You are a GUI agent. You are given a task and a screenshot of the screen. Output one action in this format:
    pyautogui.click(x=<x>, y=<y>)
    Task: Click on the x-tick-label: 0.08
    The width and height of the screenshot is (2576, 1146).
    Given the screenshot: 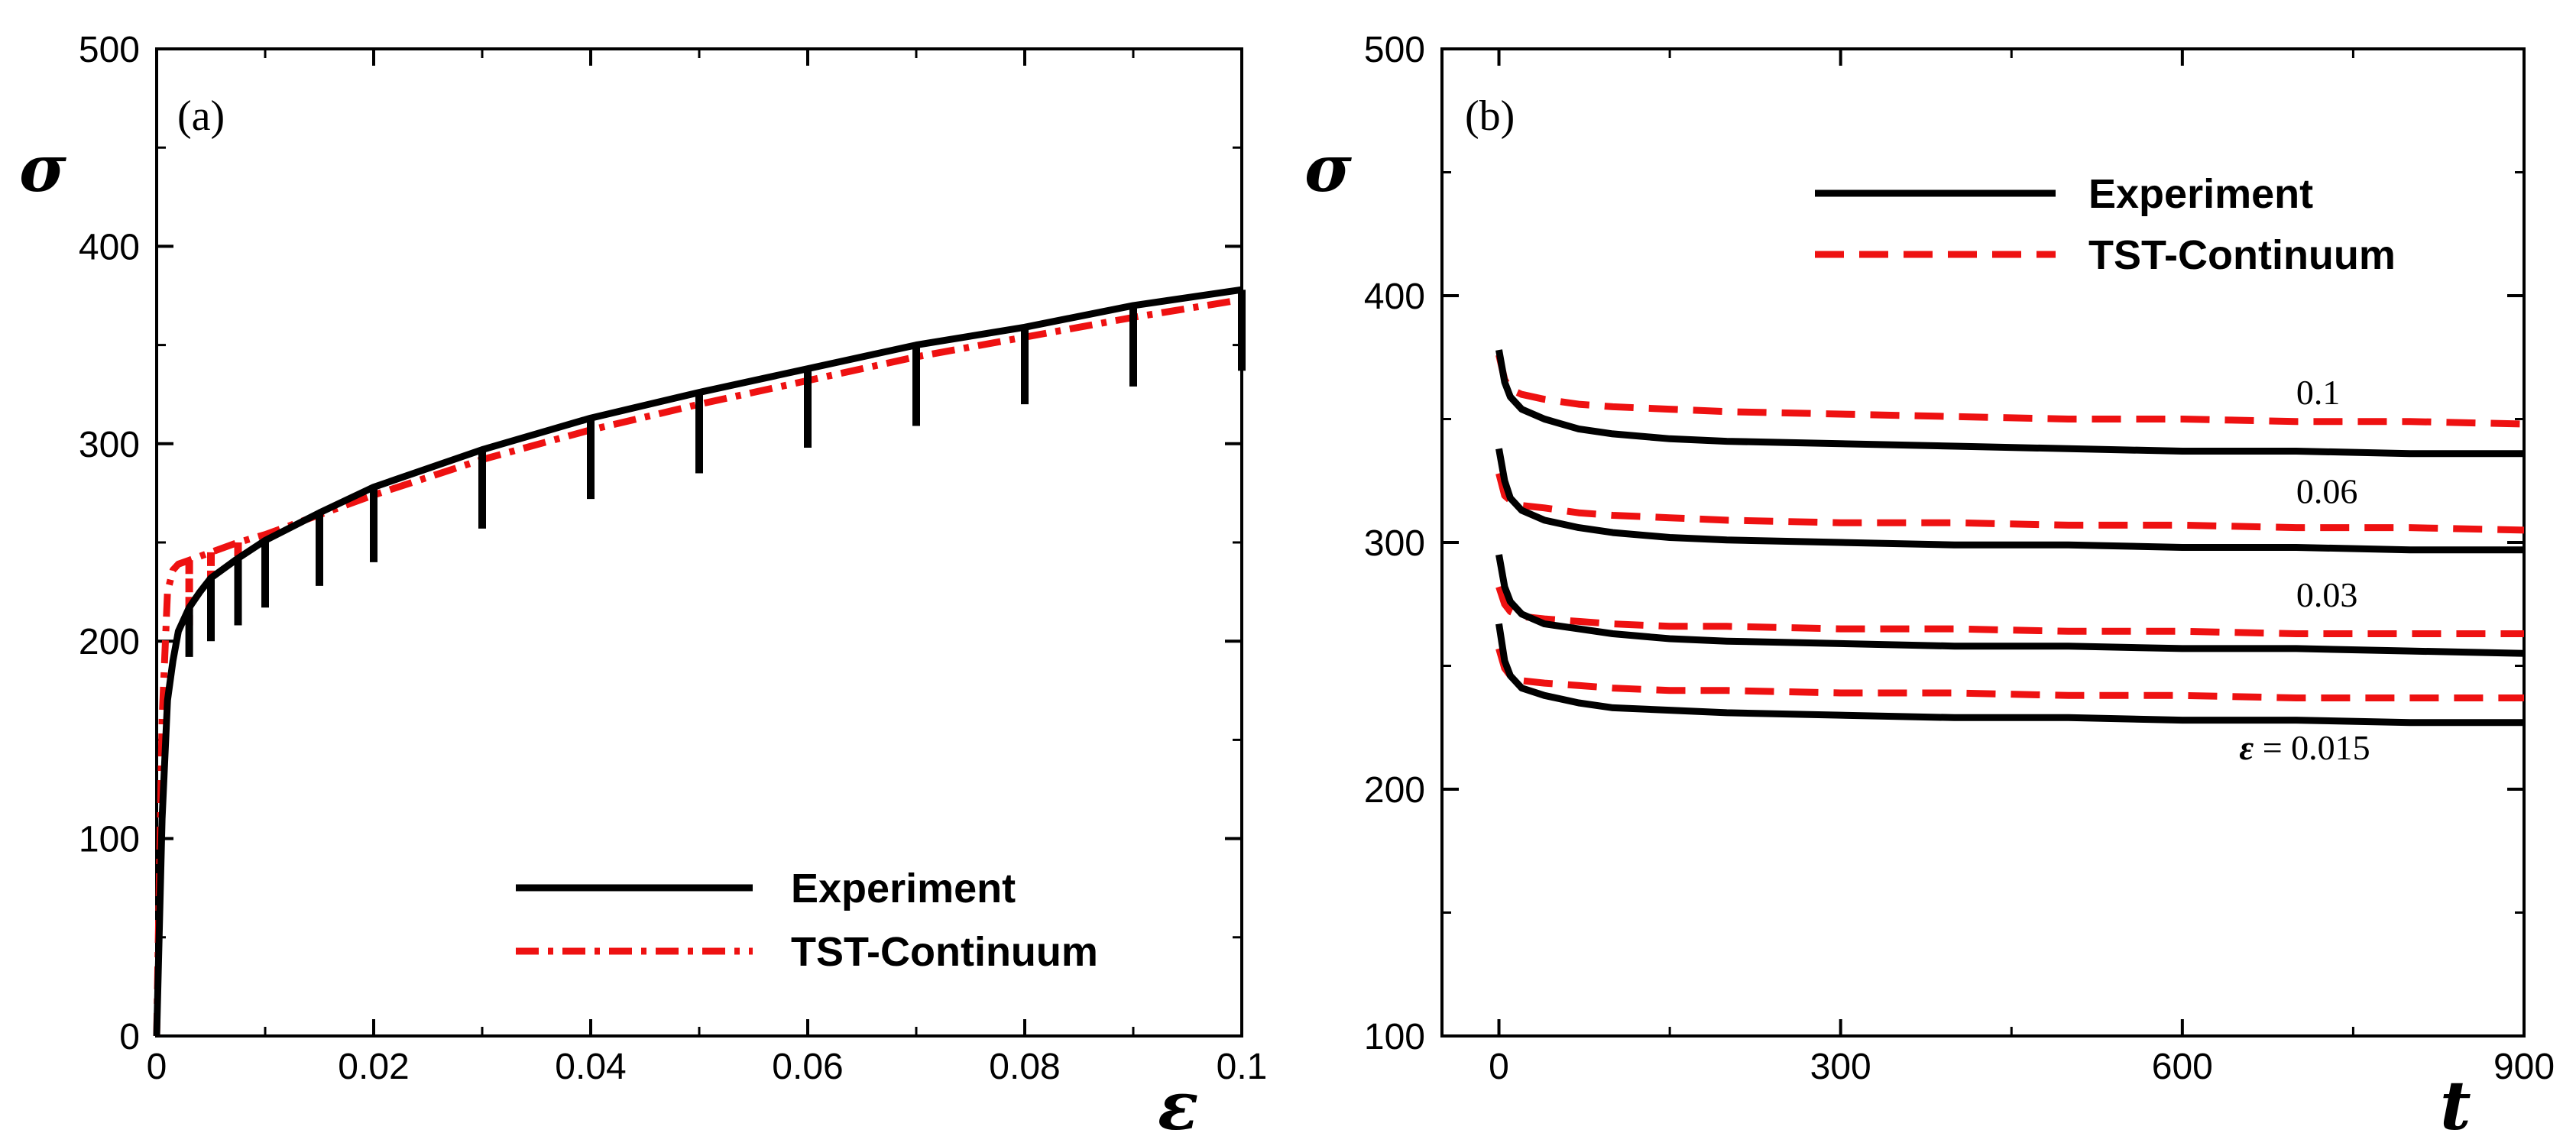 What is the action you would take?
    pyautogui.click(x=1024, y=1067)
    